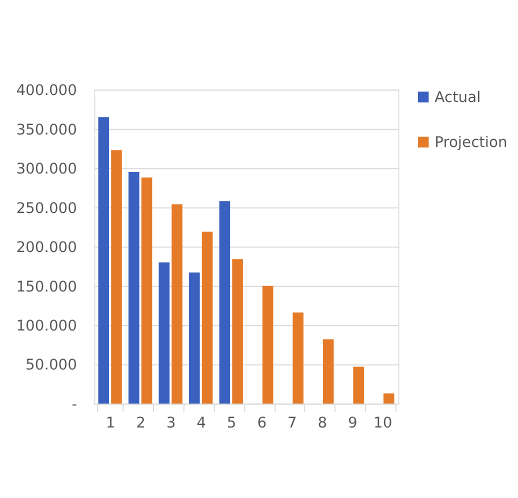 Image resolution: width=518 pixels, height=498 pixels. Describe the element at coordinates (75, 404) in the screenshot. I see `y-tick-label: -` at that location.